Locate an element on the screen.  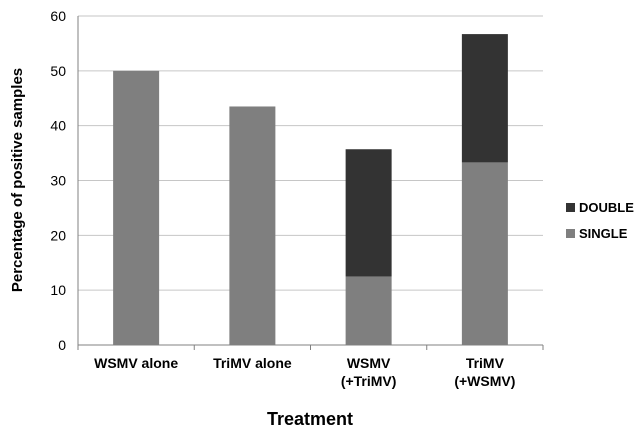
y-axis-title: Percentage of positive samples is located at coordinates (17, 180).